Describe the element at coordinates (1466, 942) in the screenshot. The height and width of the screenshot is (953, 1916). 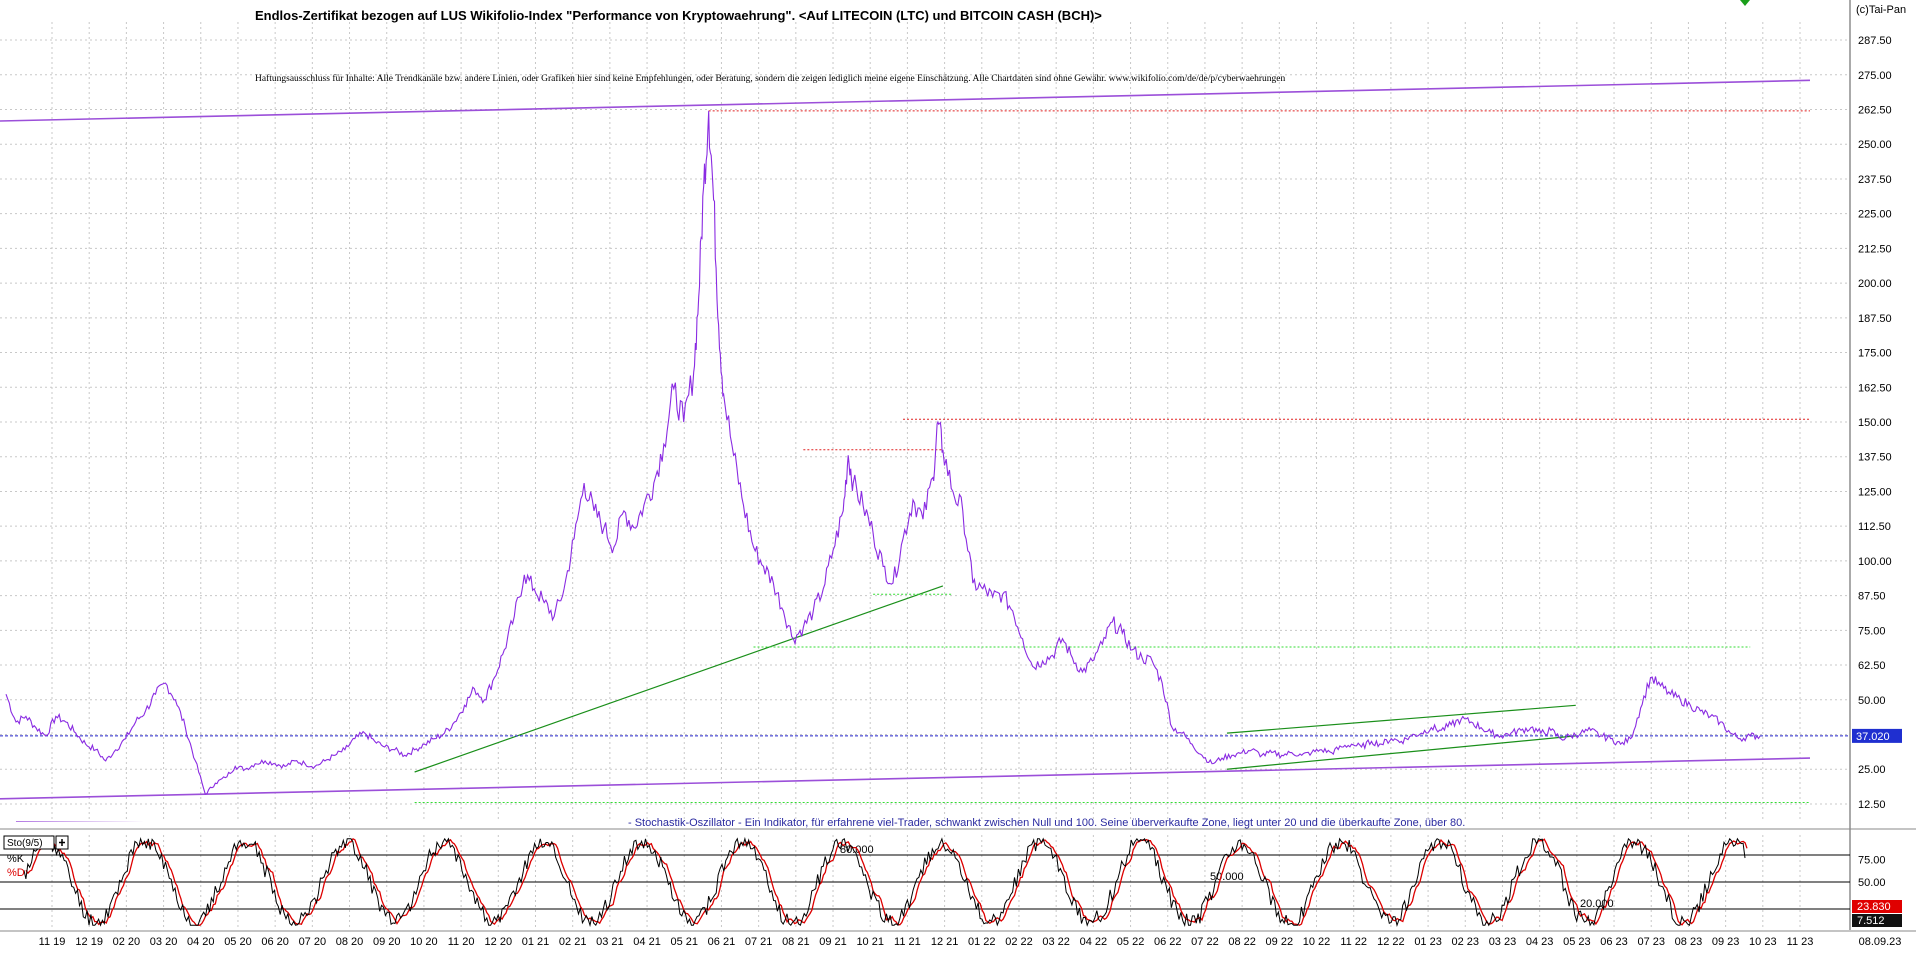
I see `x-tick-label: 02 23` at that location.